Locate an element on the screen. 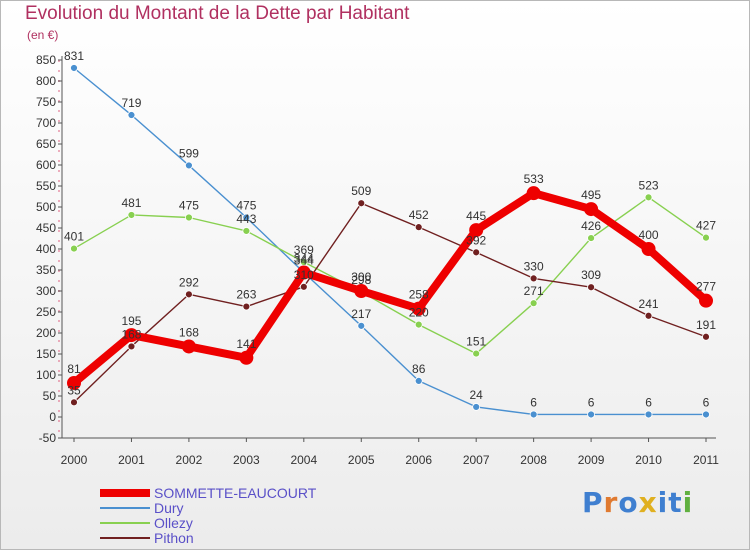  y-tick-label: 250 is located at coordinates (46, 312).